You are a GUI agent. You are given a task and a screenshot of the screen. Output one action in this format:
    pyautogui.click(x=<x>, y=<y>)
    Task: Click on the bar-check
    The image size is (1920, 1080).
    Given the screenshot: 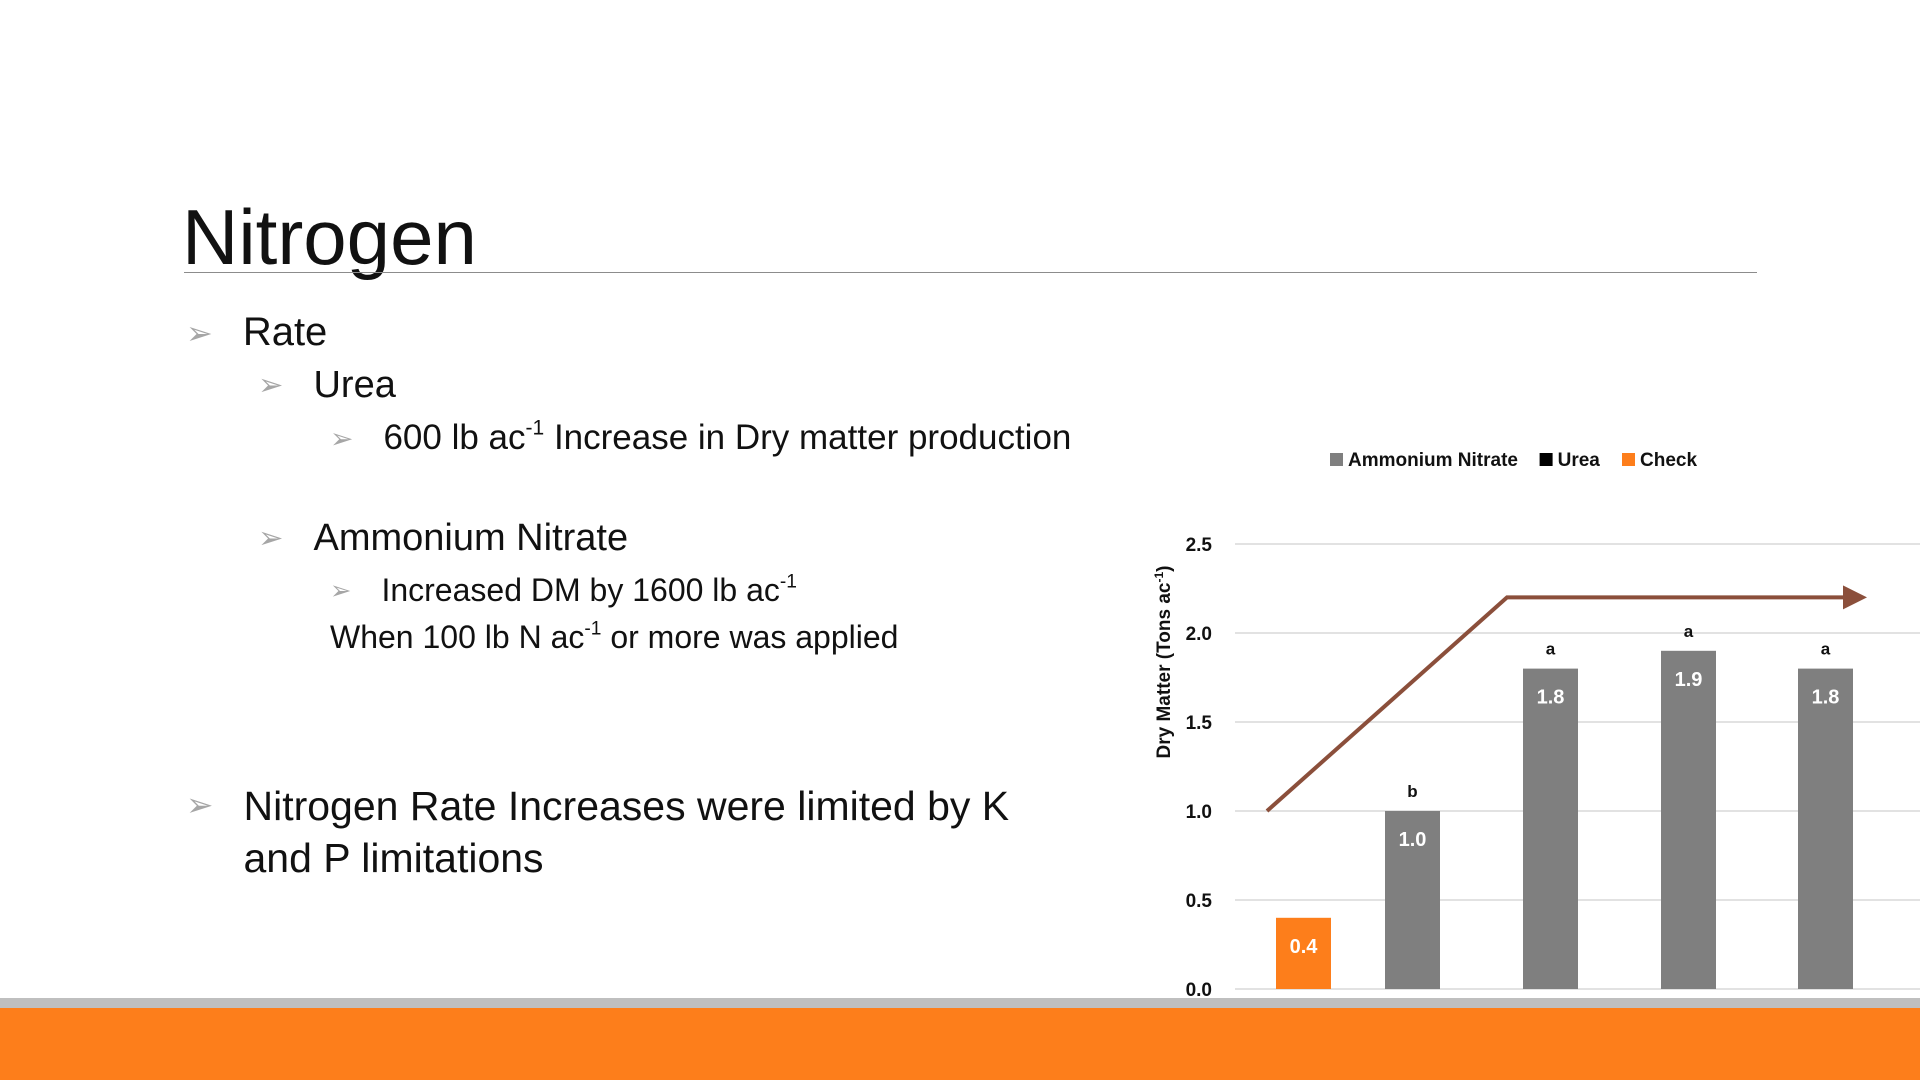 What is the action you would take?
    pyautogui.click(x=1303, y=953)
    